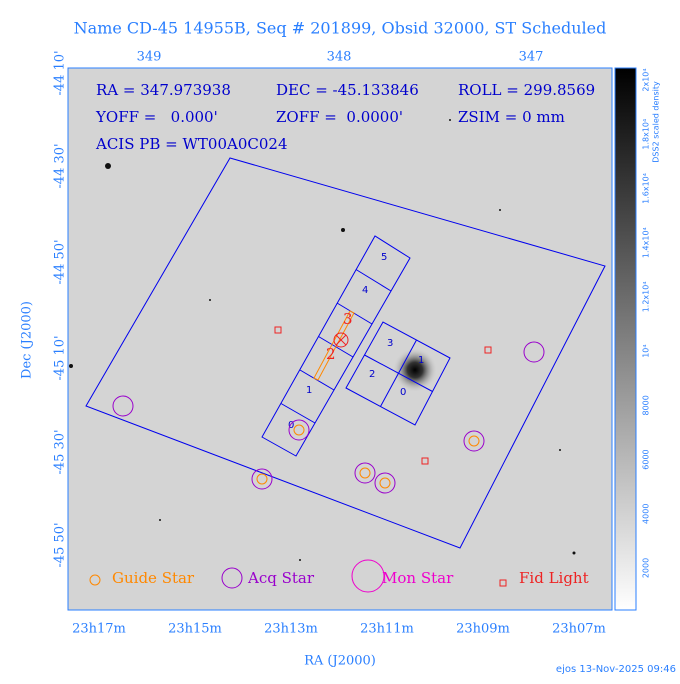 The image size is (680, 684). I want to click on aimpoint-cross, so click(341, 340).